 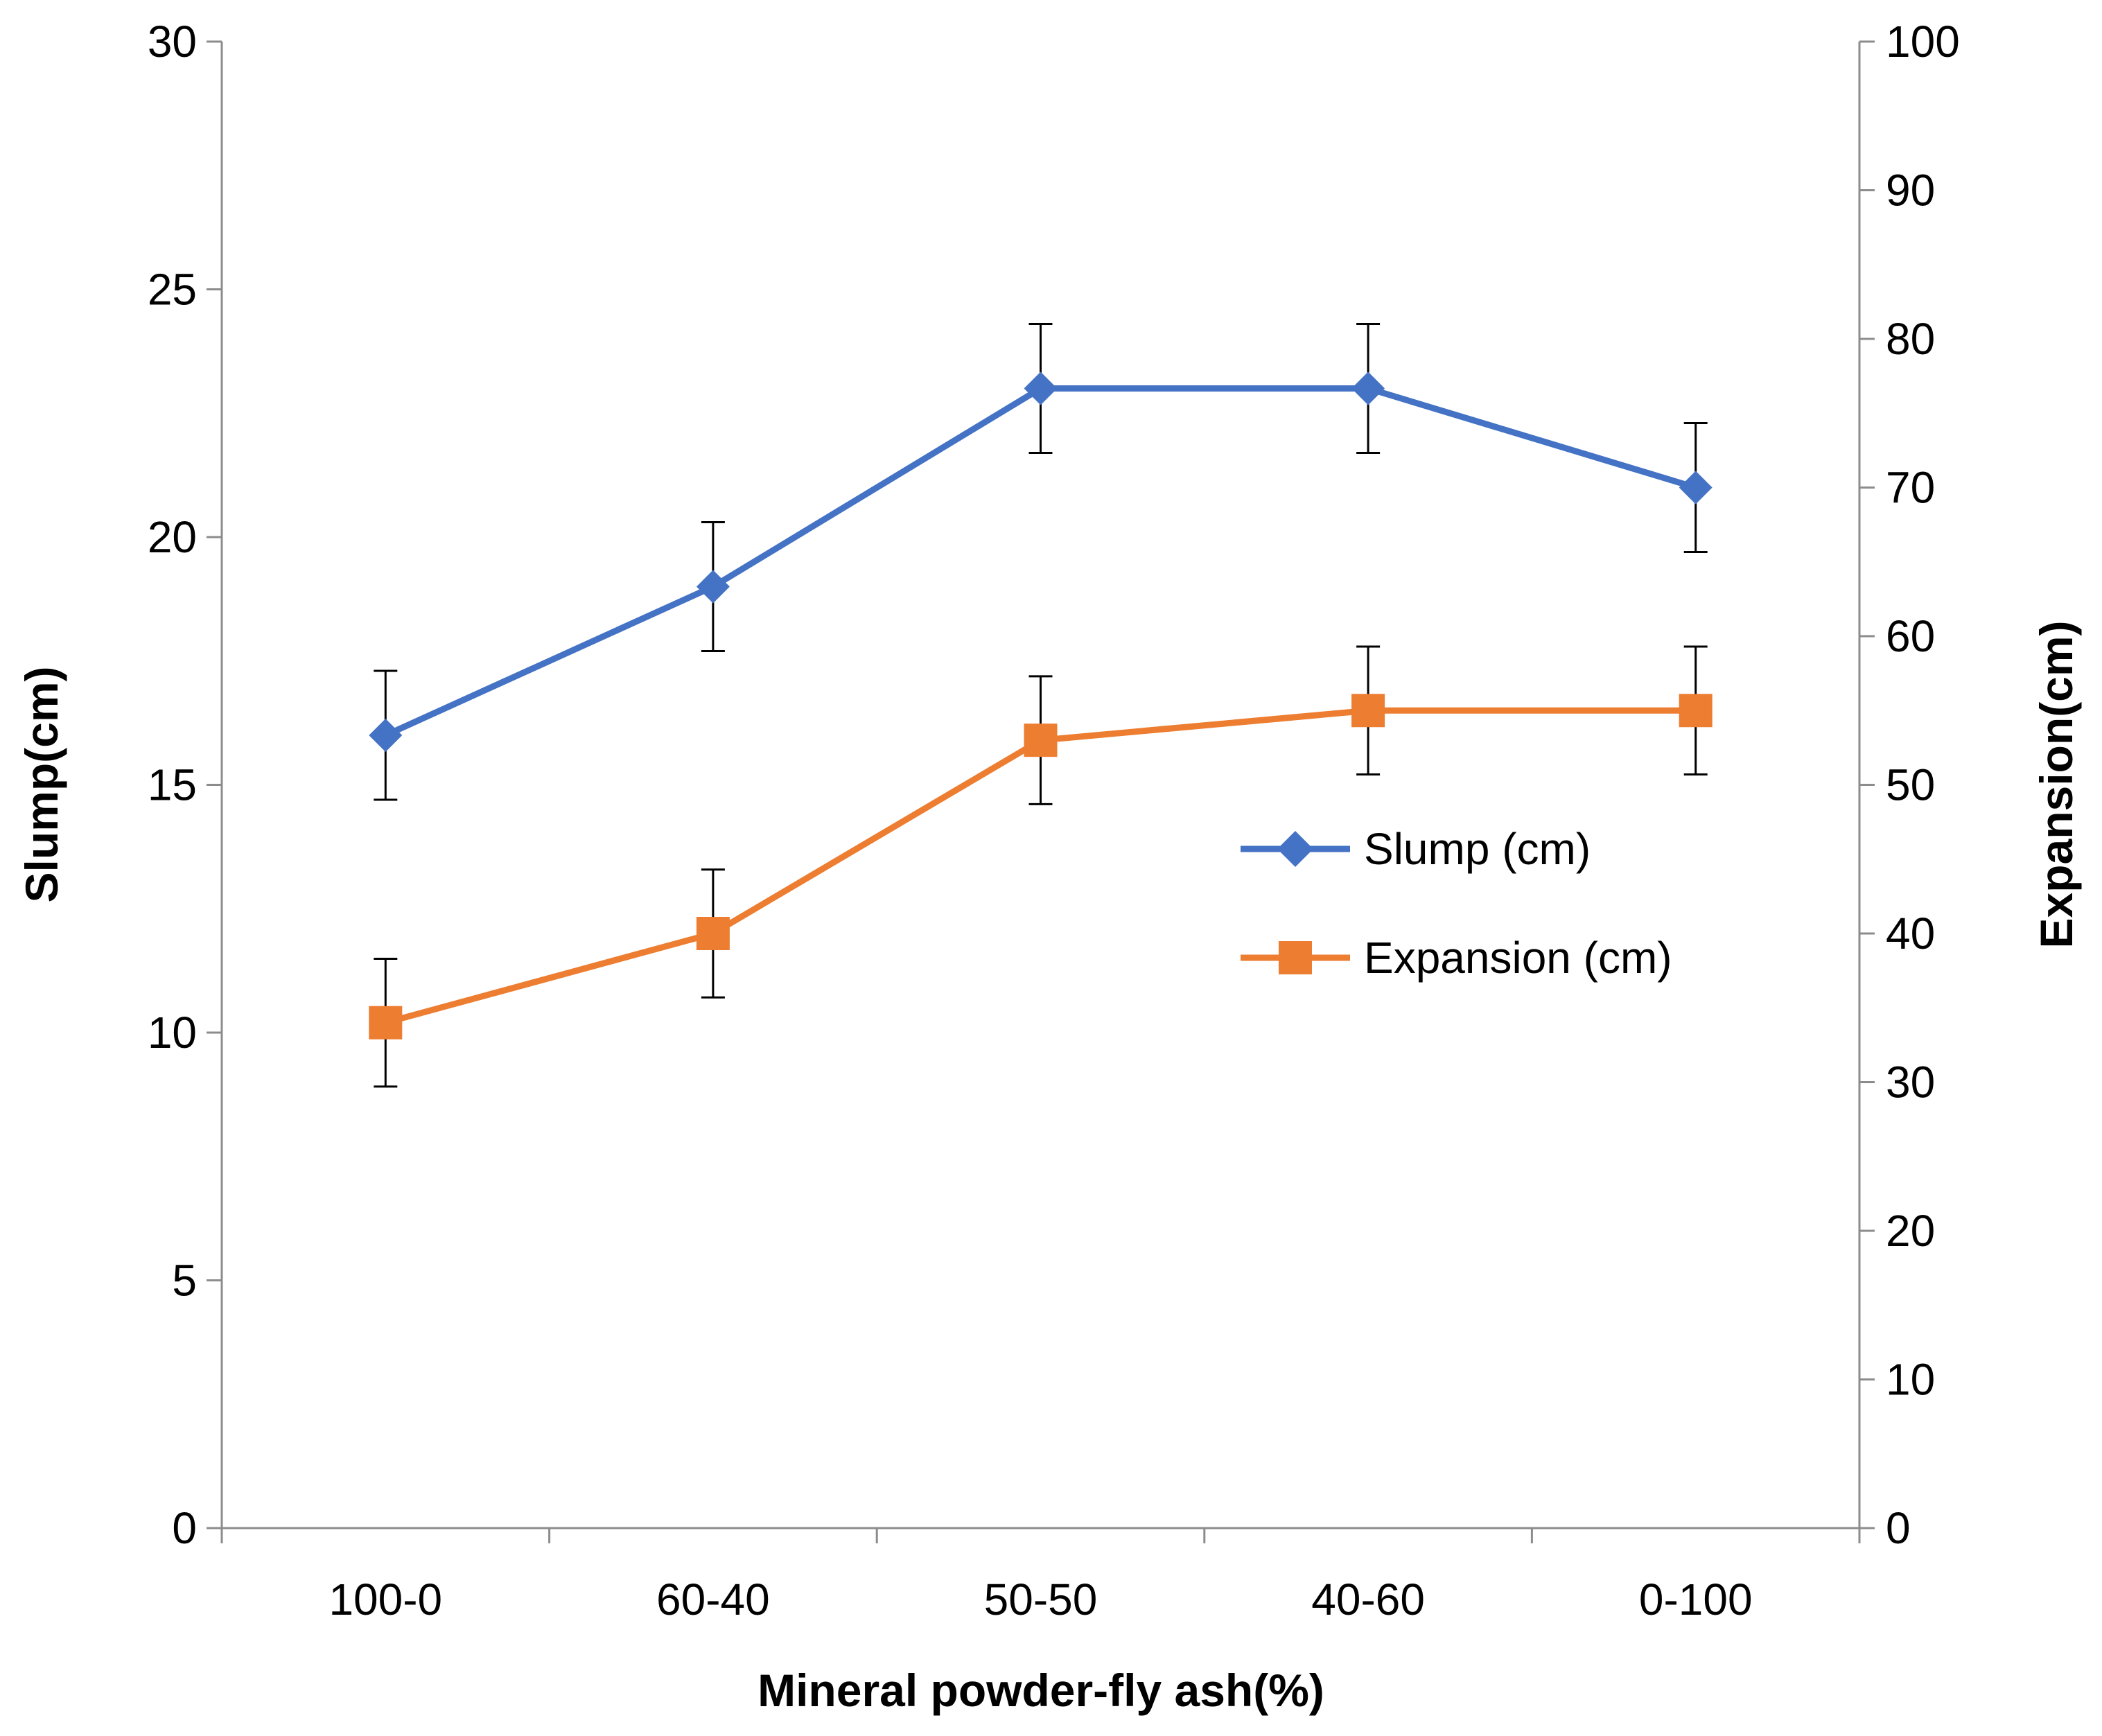 What do you see at coordinates (184, 1281) in the screenshot?
I see `left-y-tick-label: 5` at bounding box center [184, 1281].